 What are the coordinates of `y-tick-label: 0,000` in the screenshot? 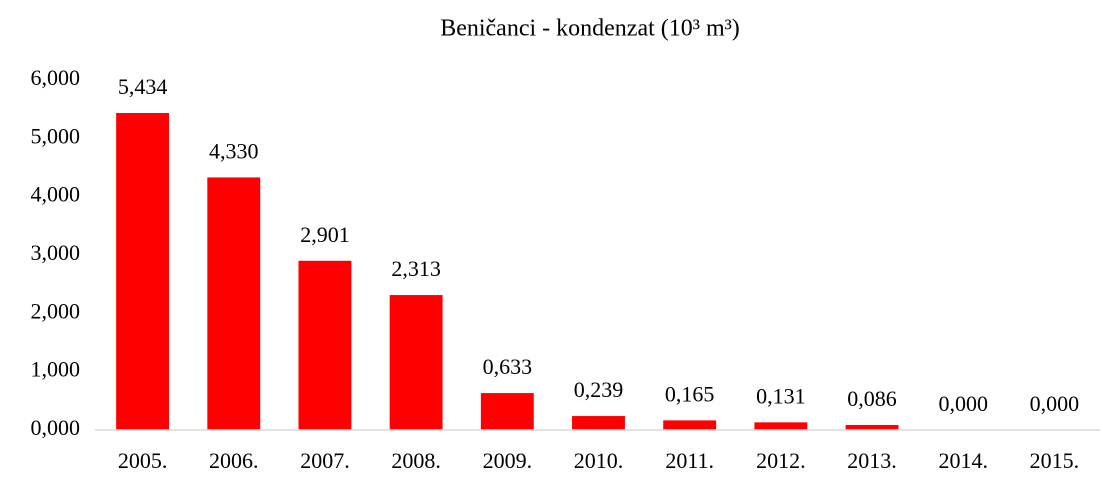 It's located at (56, 427).